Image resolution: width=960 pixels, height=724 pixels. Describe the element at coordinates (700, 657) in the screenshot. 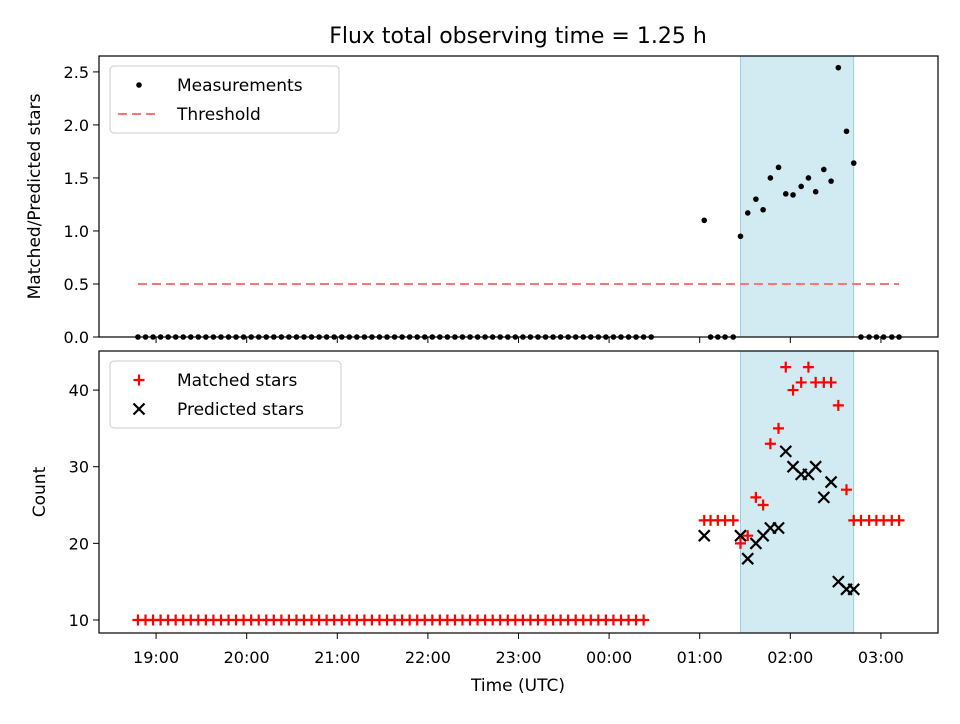

I see `x-tick-label: 01:00` at that location.